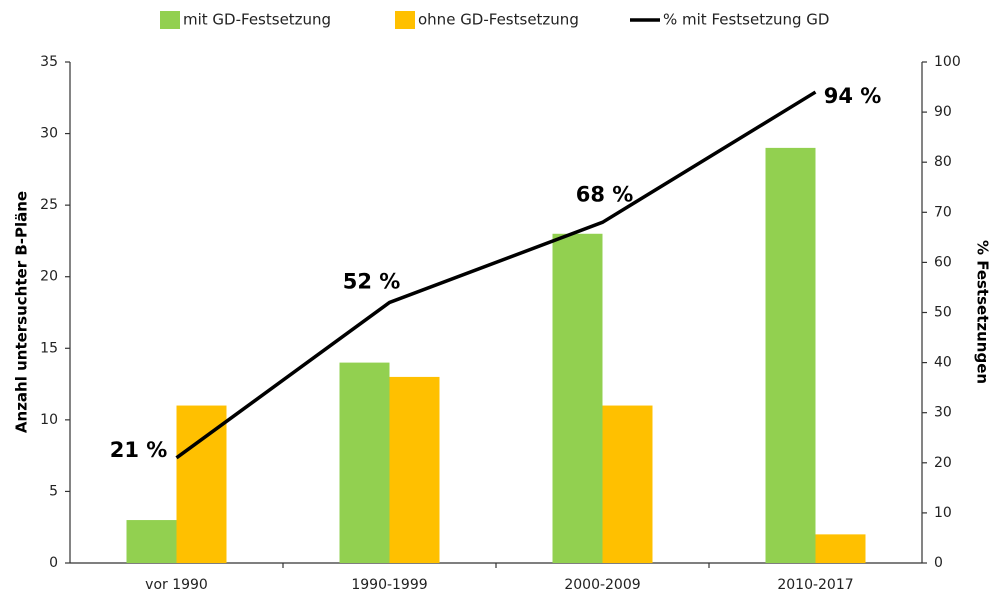  What do you see at coordinates (389, 585) in the screenshot?
I see `x-tick-label: 1990-1999` at bounding box center [389, 585].